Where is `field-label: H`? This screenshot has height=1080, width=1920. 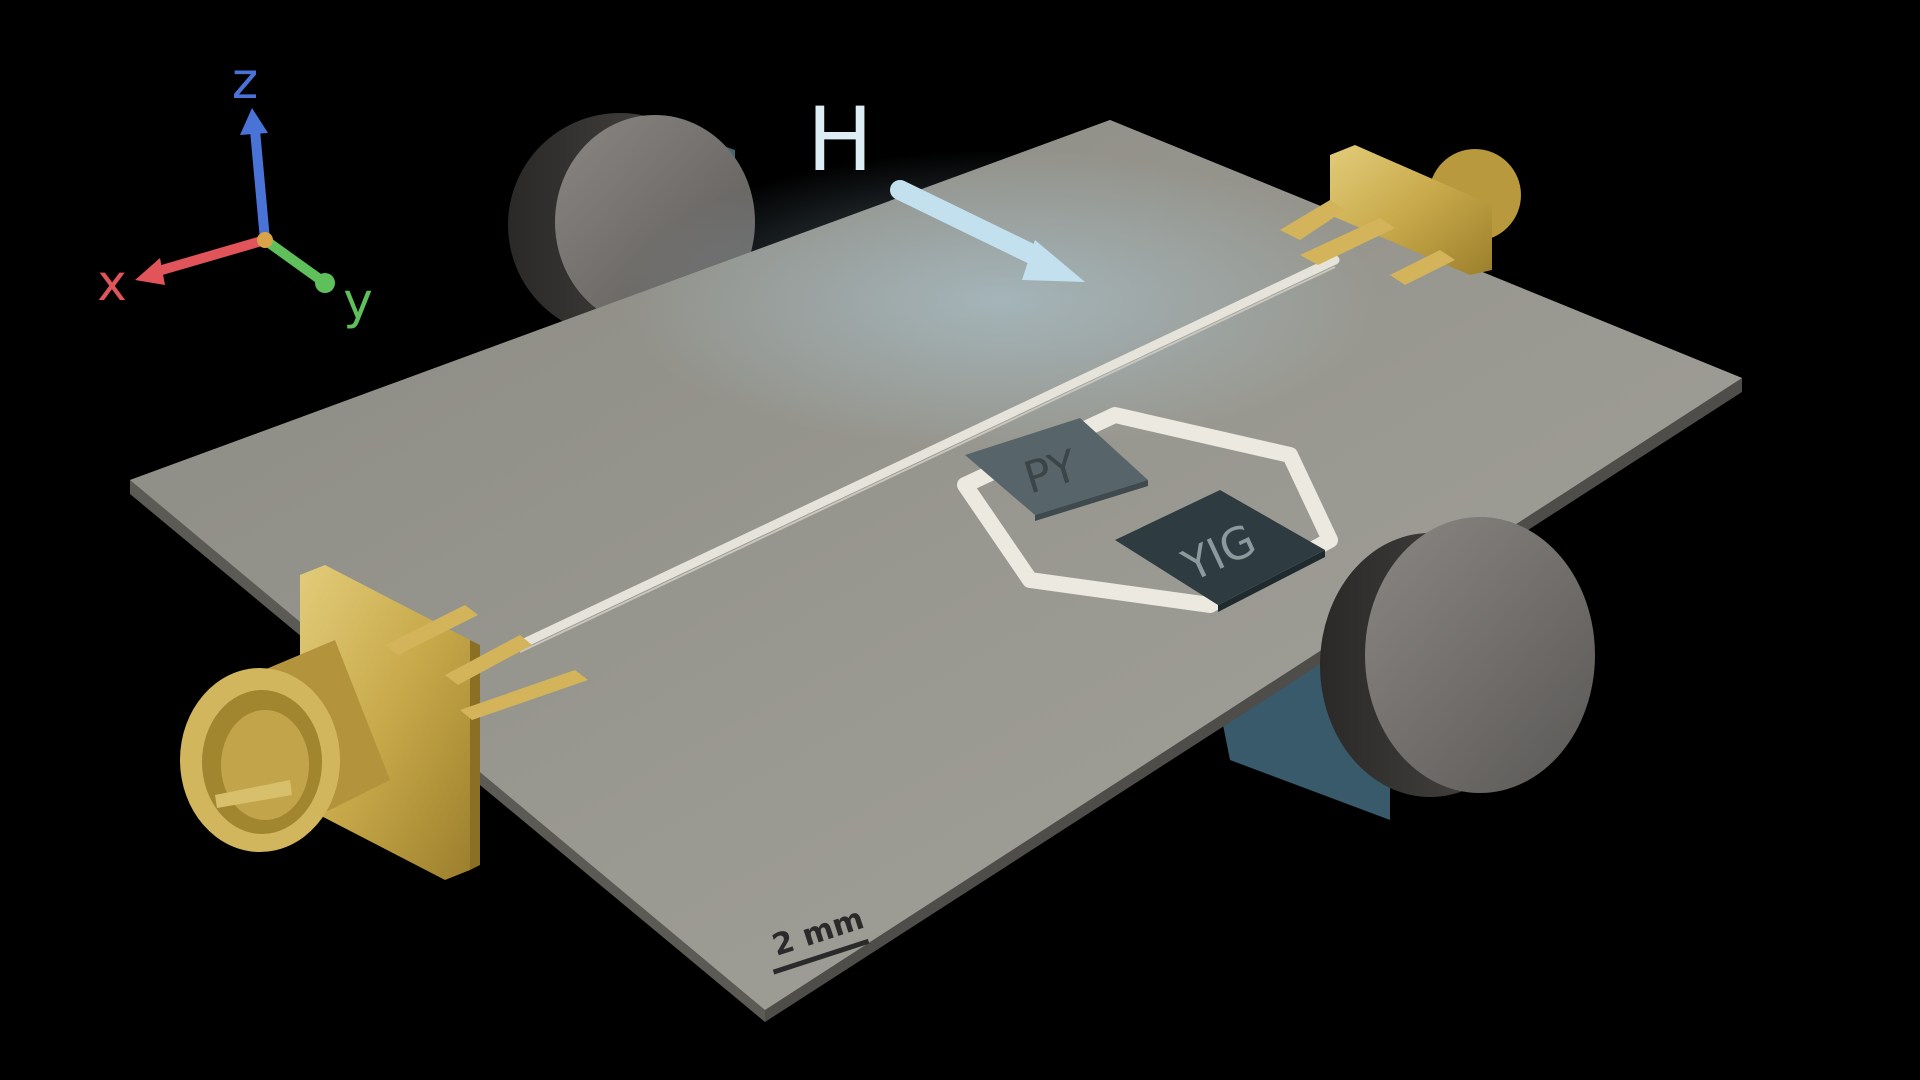 field-label: H is located at coordinates (840, 139).